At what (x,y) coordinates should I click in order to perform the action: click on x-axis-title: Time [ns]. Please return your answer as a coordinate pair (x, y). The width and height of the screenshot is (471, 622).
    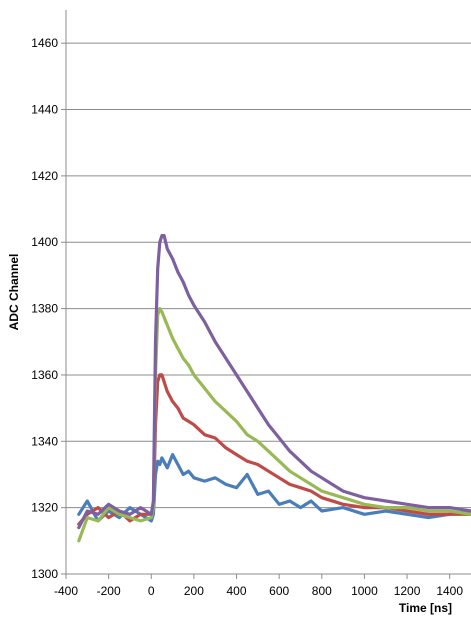
    Looking at the image, I should click on (425, 608).